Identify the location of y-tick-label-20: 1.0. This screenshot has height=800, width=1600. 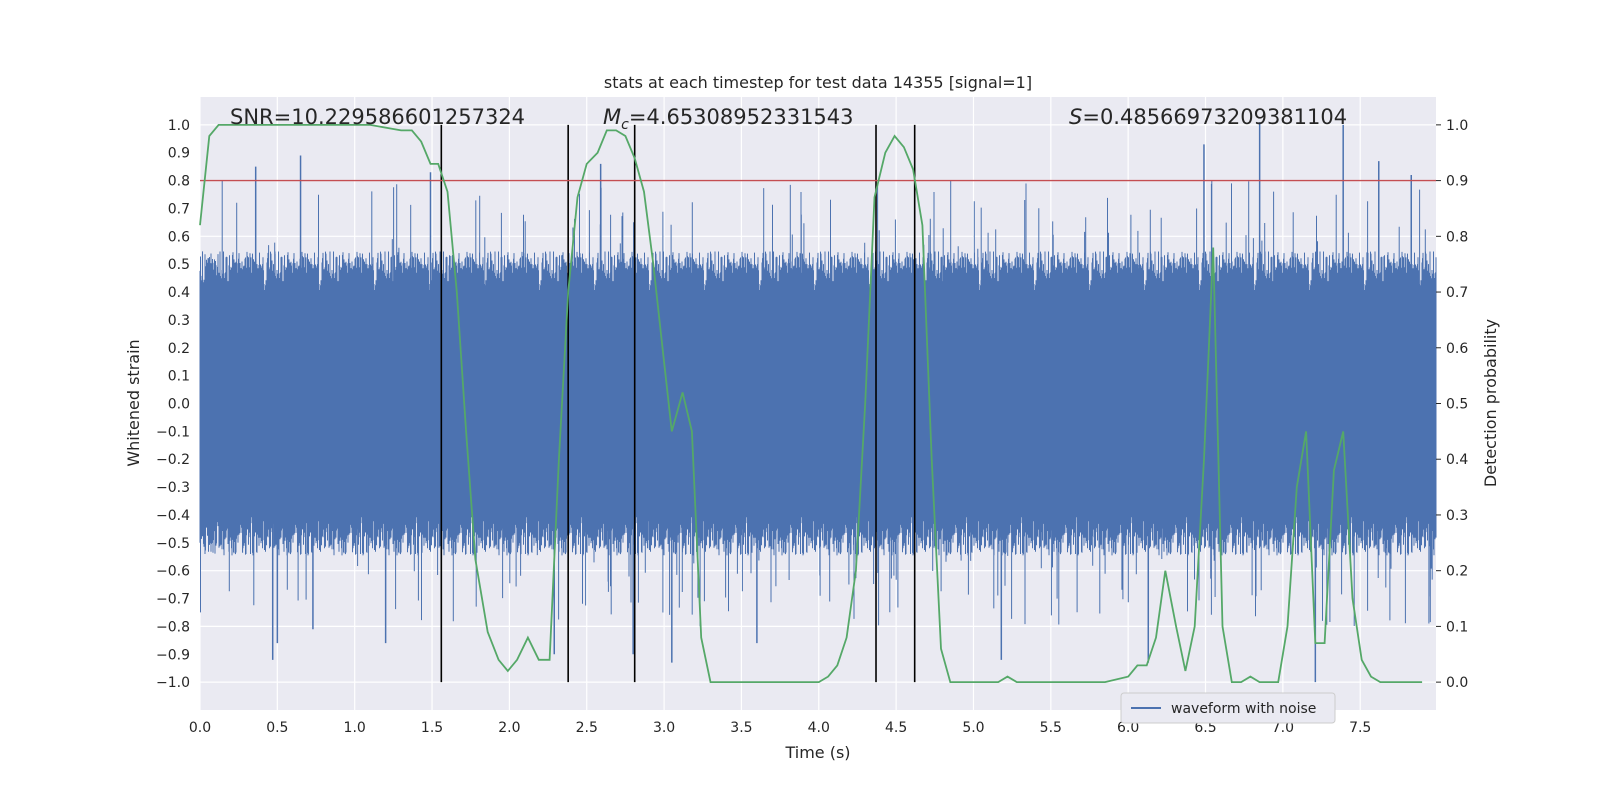
(179, 126).